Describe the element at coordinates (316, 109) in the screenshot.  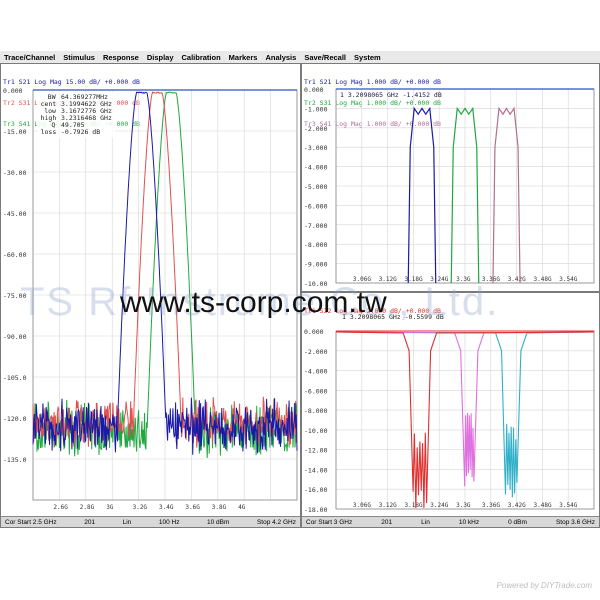
I see `y-tick-label: -1.000` at that location.